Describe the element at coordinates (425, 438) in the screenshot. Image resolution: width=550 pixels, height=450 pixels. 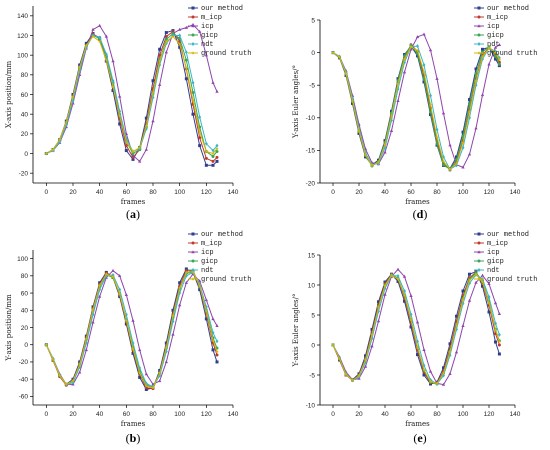
I see `panel-label-close: )` at that location.